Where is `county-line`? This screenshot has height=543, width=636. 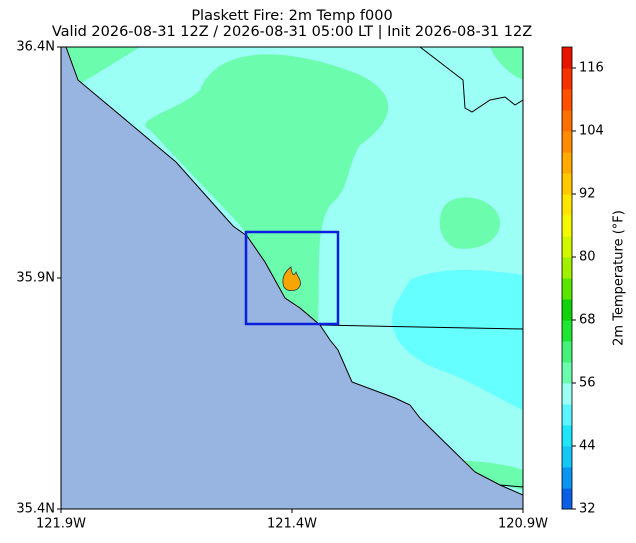
county-line is located at coordinates (421, 327).